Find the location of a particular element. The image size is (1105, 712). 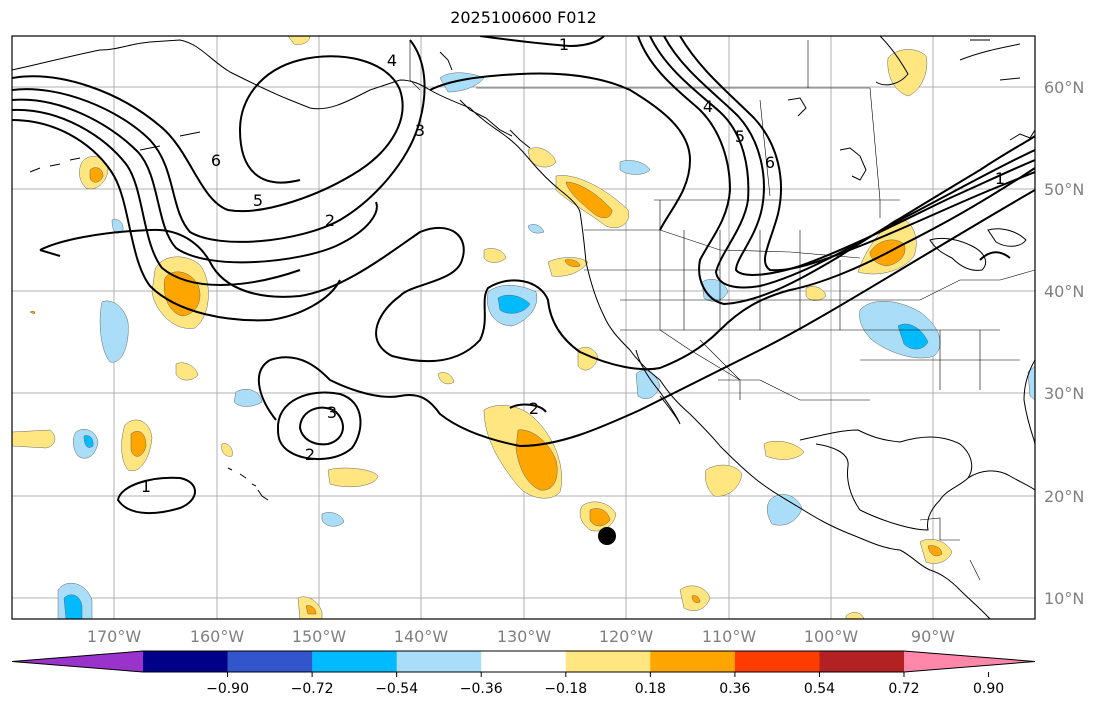

colorbar-label: 0.18 is located at coordinates (650, 689).